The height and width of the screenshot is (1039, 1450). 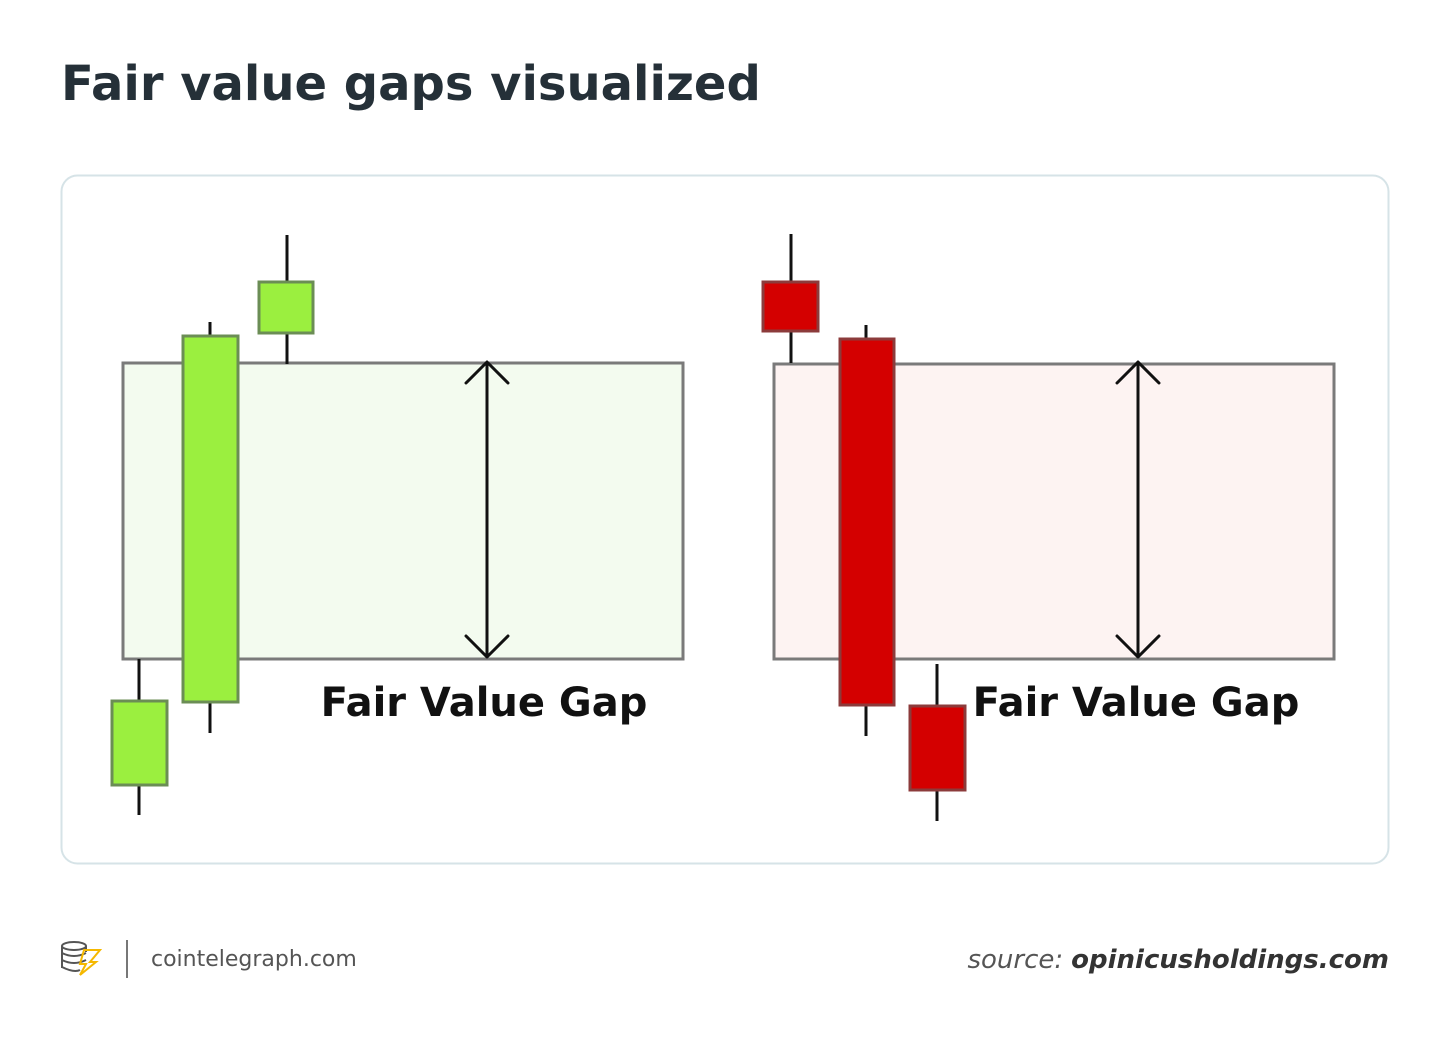 I want to click on source: source: opinicusholdings.com, so click(x=1178, y=960).